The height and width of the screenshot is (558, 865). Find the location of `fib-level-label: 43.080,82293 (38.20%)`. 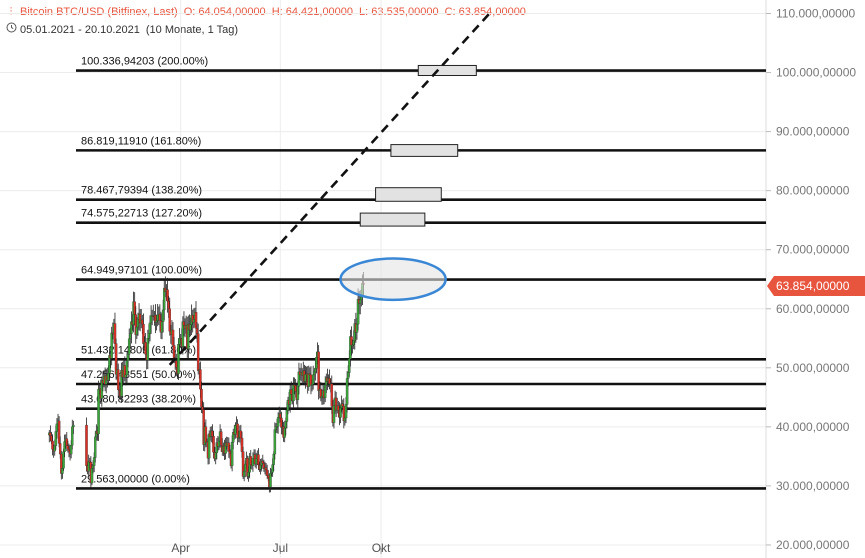

fib-level-label: 43.080,82293 (38.20%) is located at coordinates (138, 400).